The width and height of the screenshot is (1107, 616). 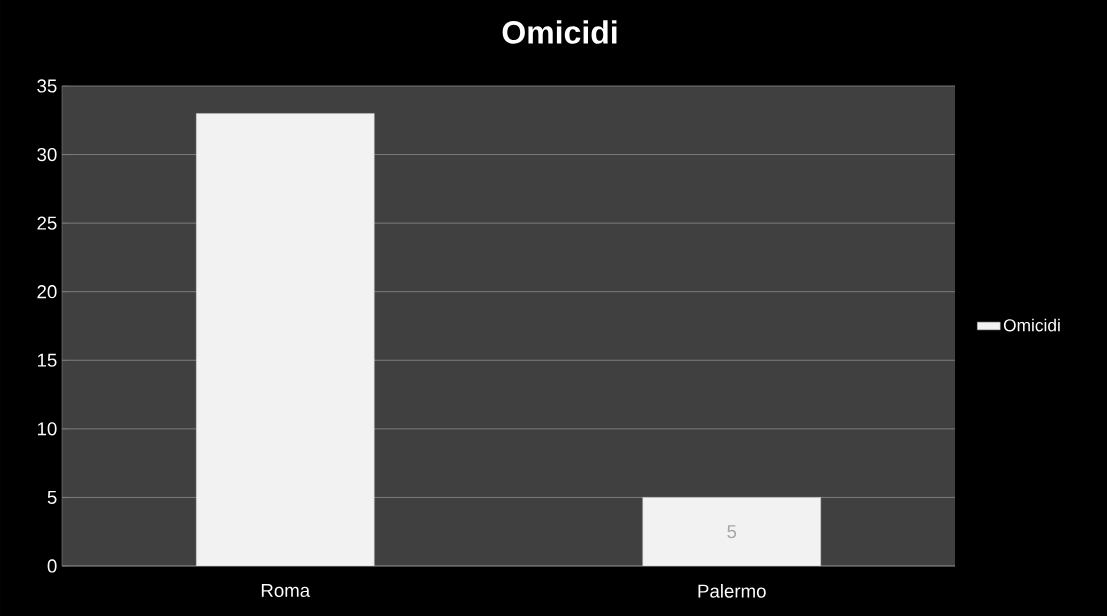 What do you see at coordinates (47, 429) in the screenshot?
I see `y-tick-label: 10` at bounding box center [47, 429].